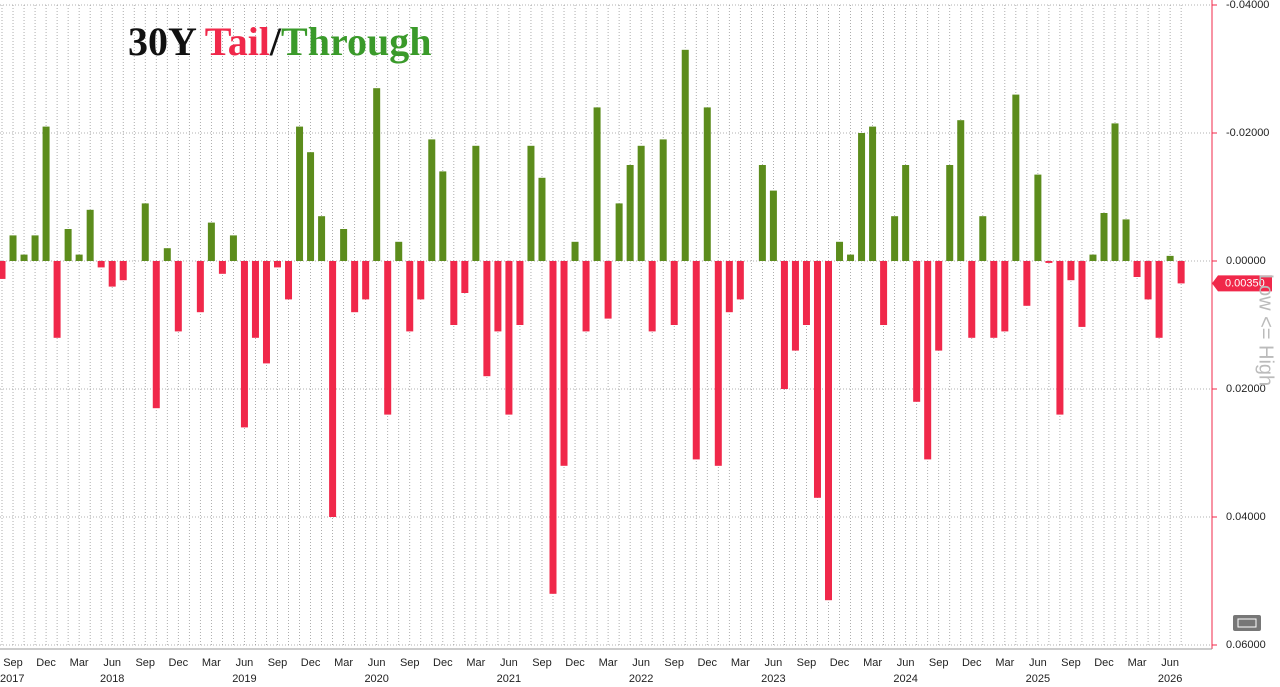  What do you see at coordinates (773, 679) in the screenshot?
I see `year-label: 2023` at bounding box center [773, 679].